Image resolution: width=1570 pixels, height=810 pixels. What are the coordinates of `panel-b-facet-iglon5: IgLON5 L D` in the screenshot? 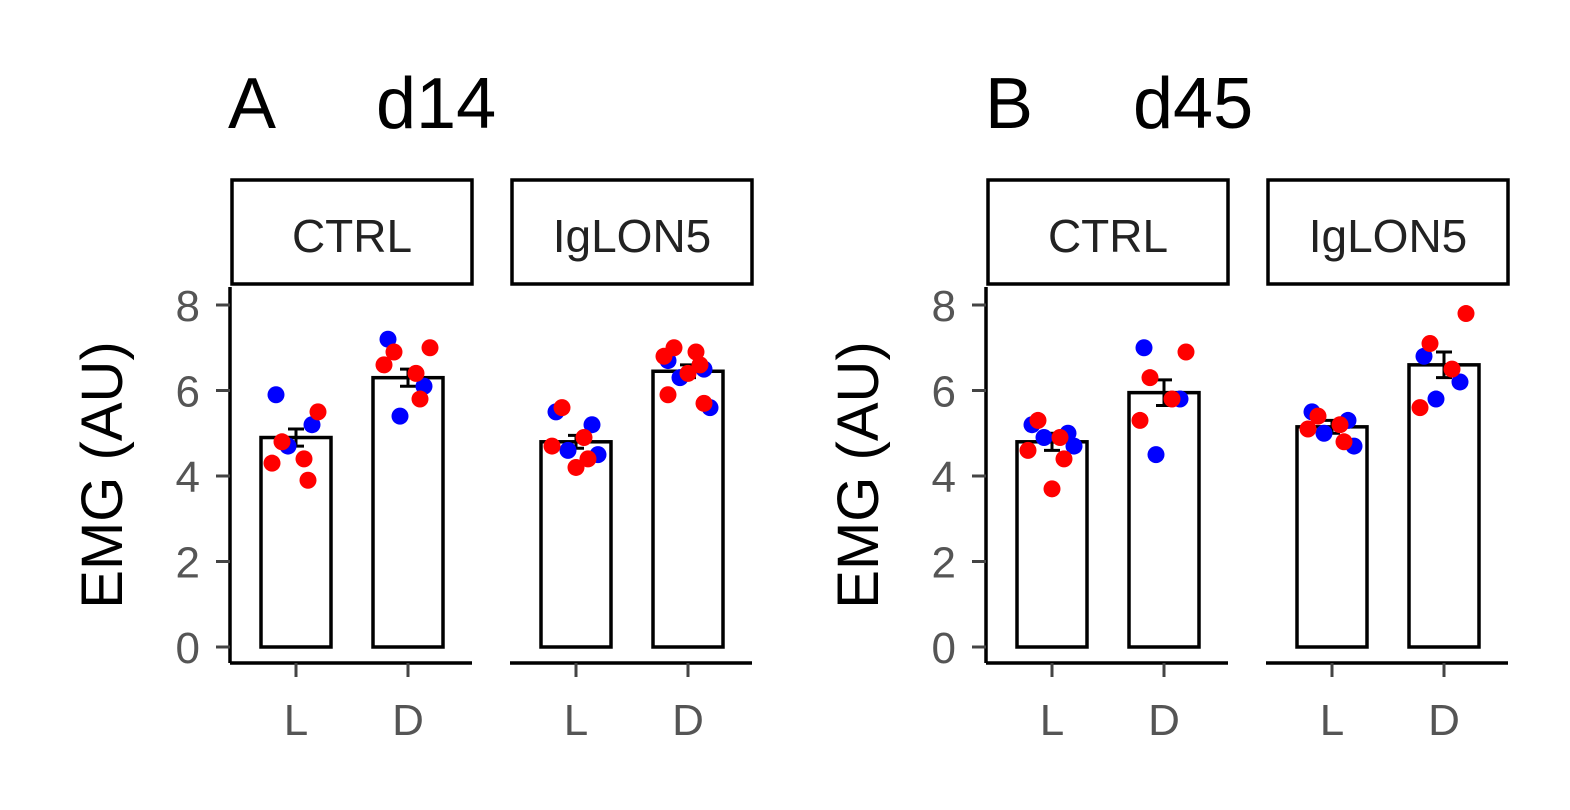 It's located at (1388, 461).